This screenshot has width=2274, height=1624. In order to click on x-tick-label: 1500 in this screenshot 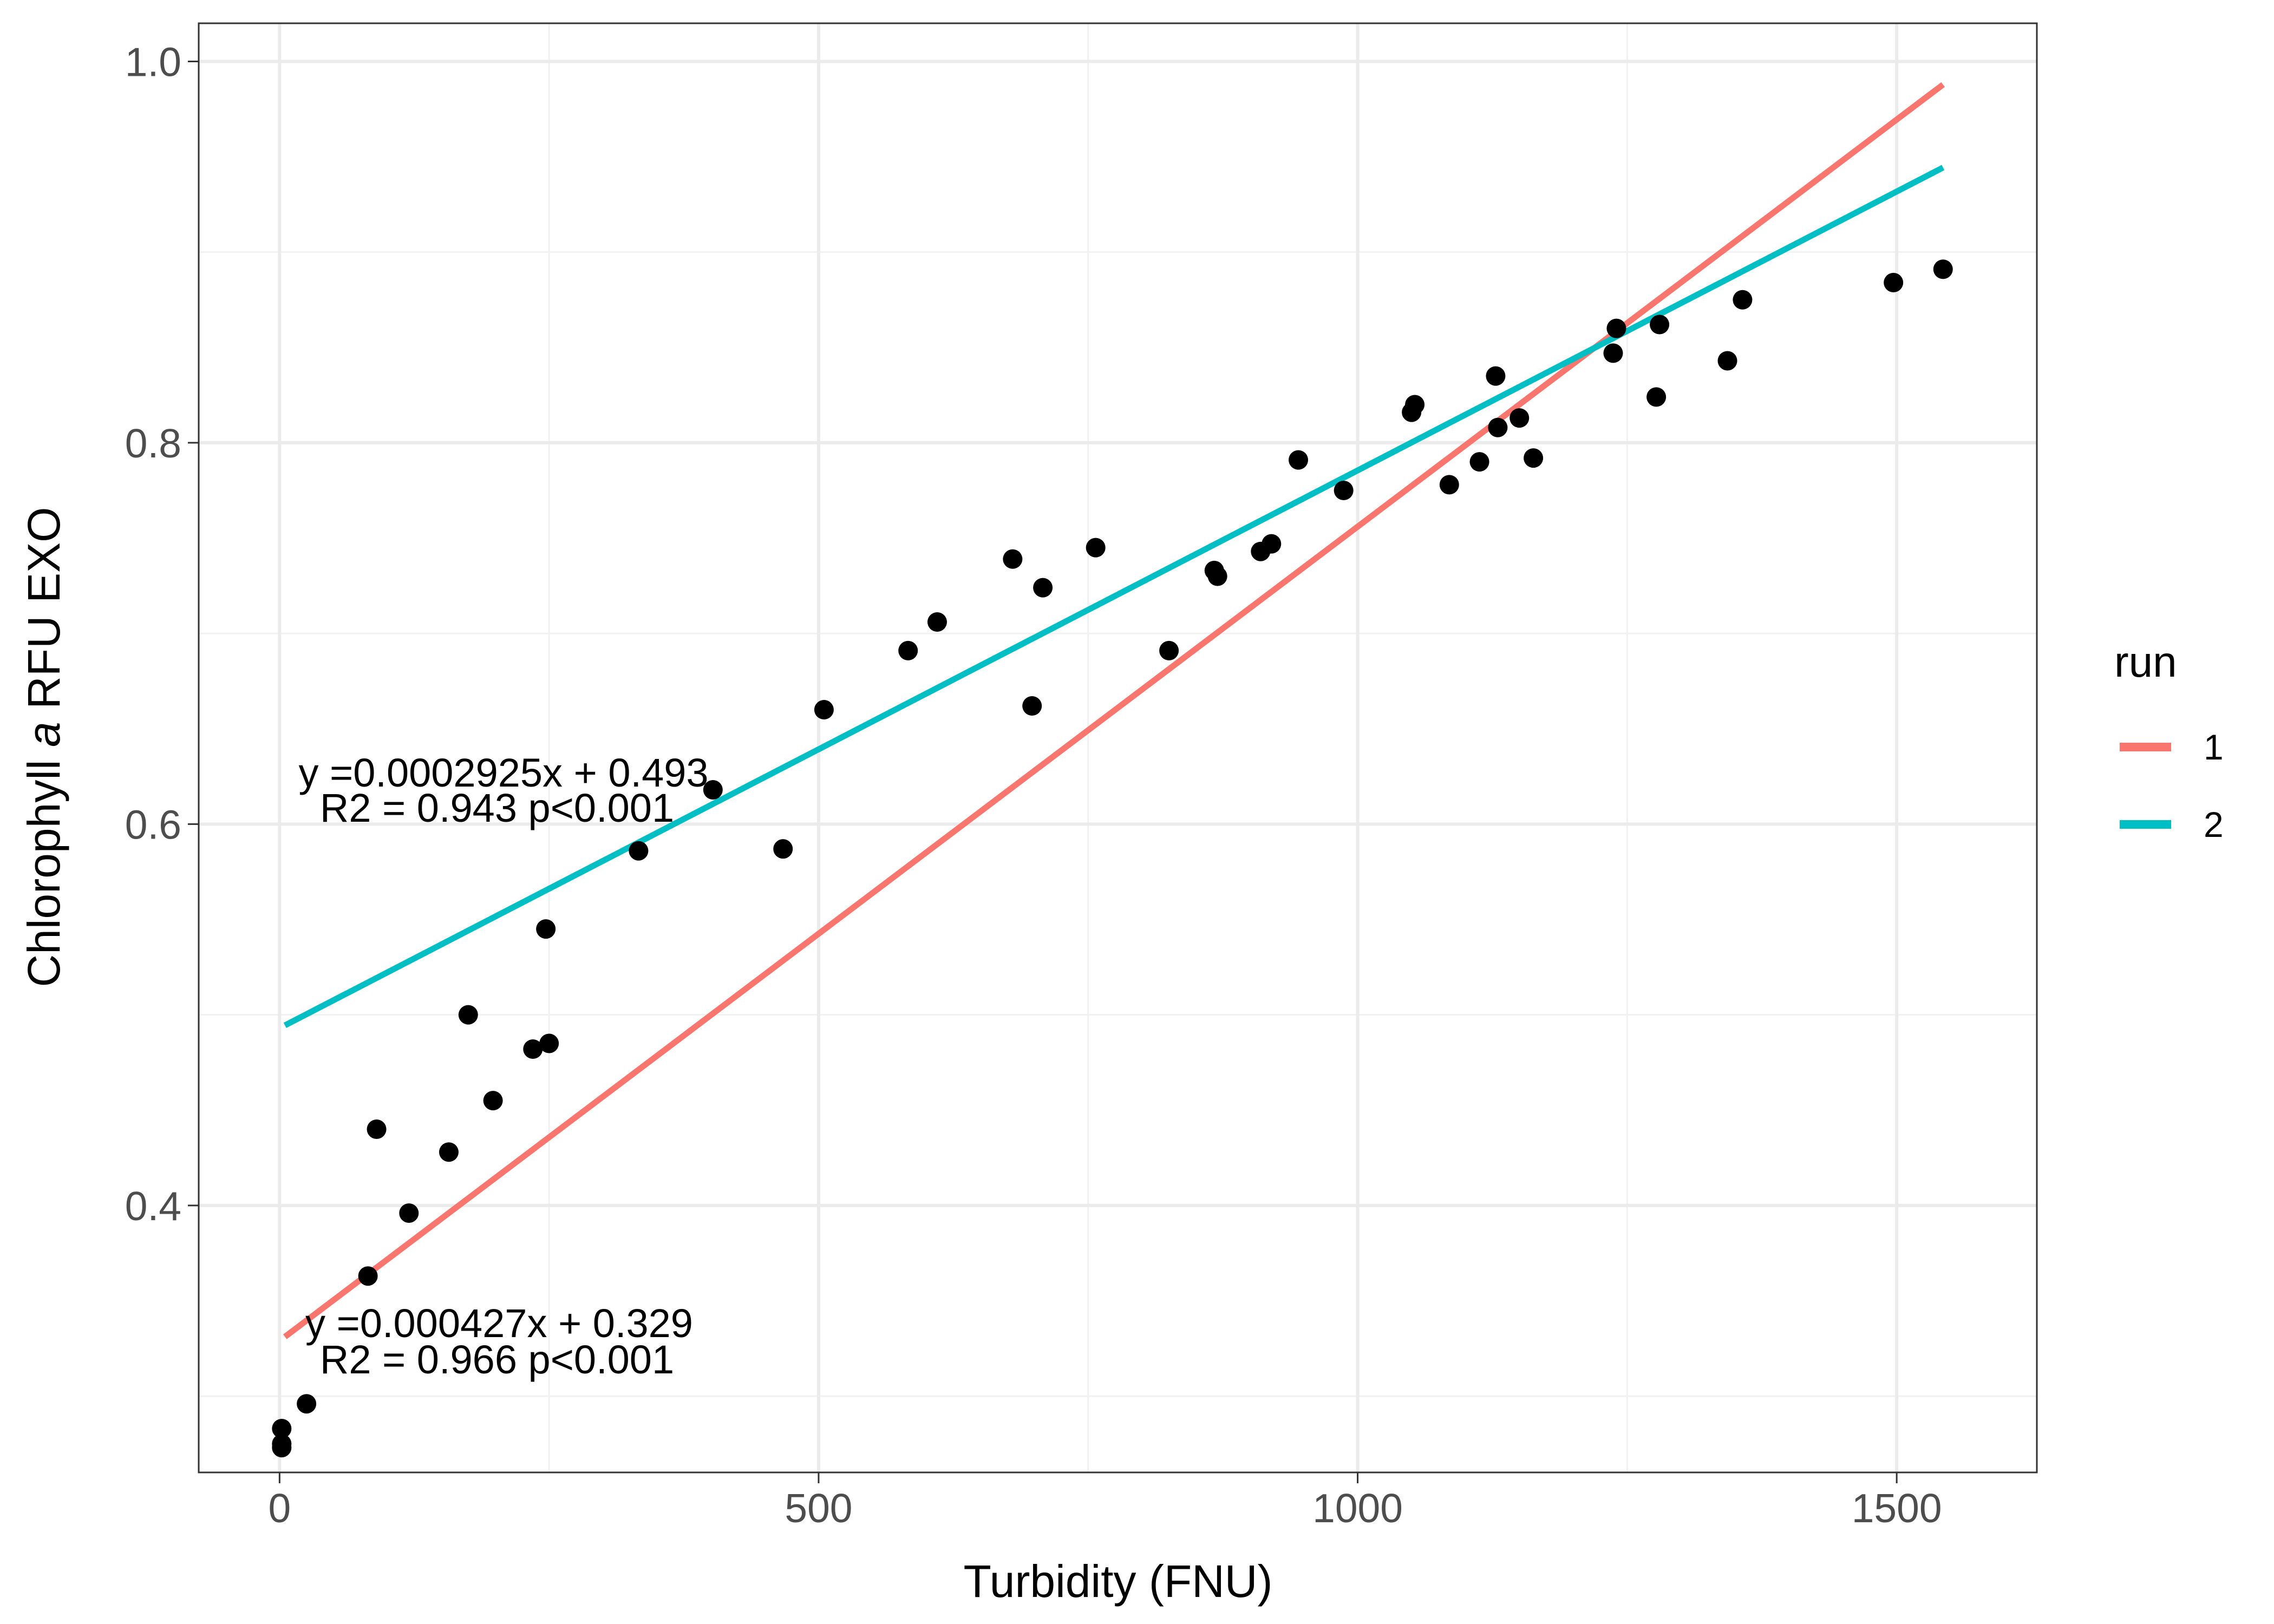, I will do `click(1897, 1508)`.